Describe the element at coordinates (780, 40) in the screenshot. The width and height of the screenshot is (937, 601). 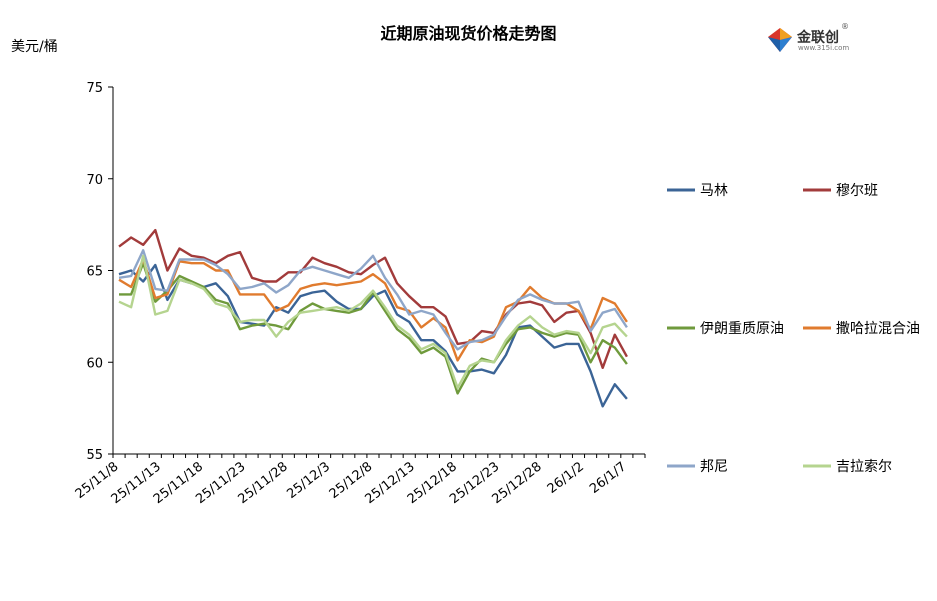
I see `logo-mark-icon` at that location.